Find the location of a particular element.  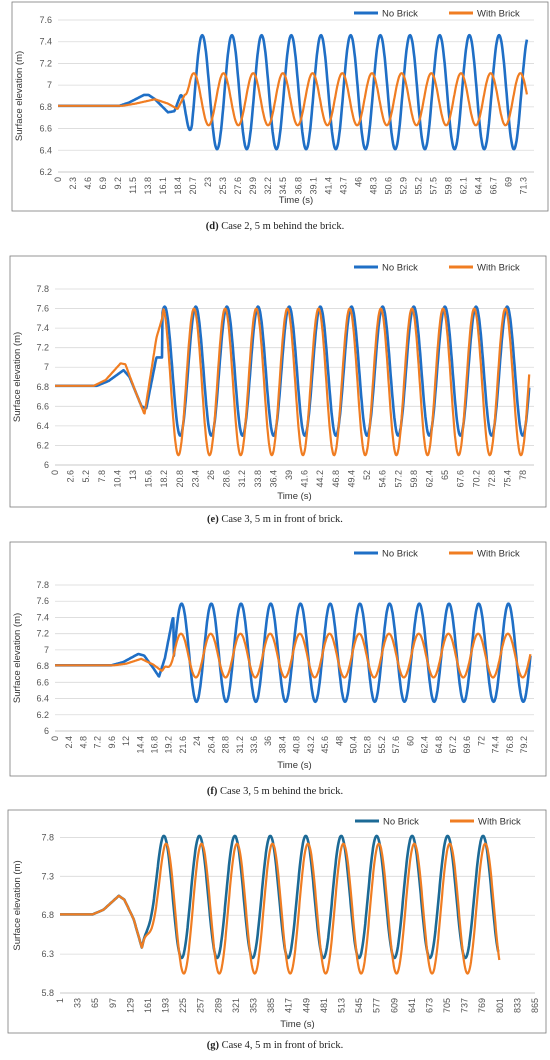

y-tick-label: 7 is located at coordinates (49, 85).